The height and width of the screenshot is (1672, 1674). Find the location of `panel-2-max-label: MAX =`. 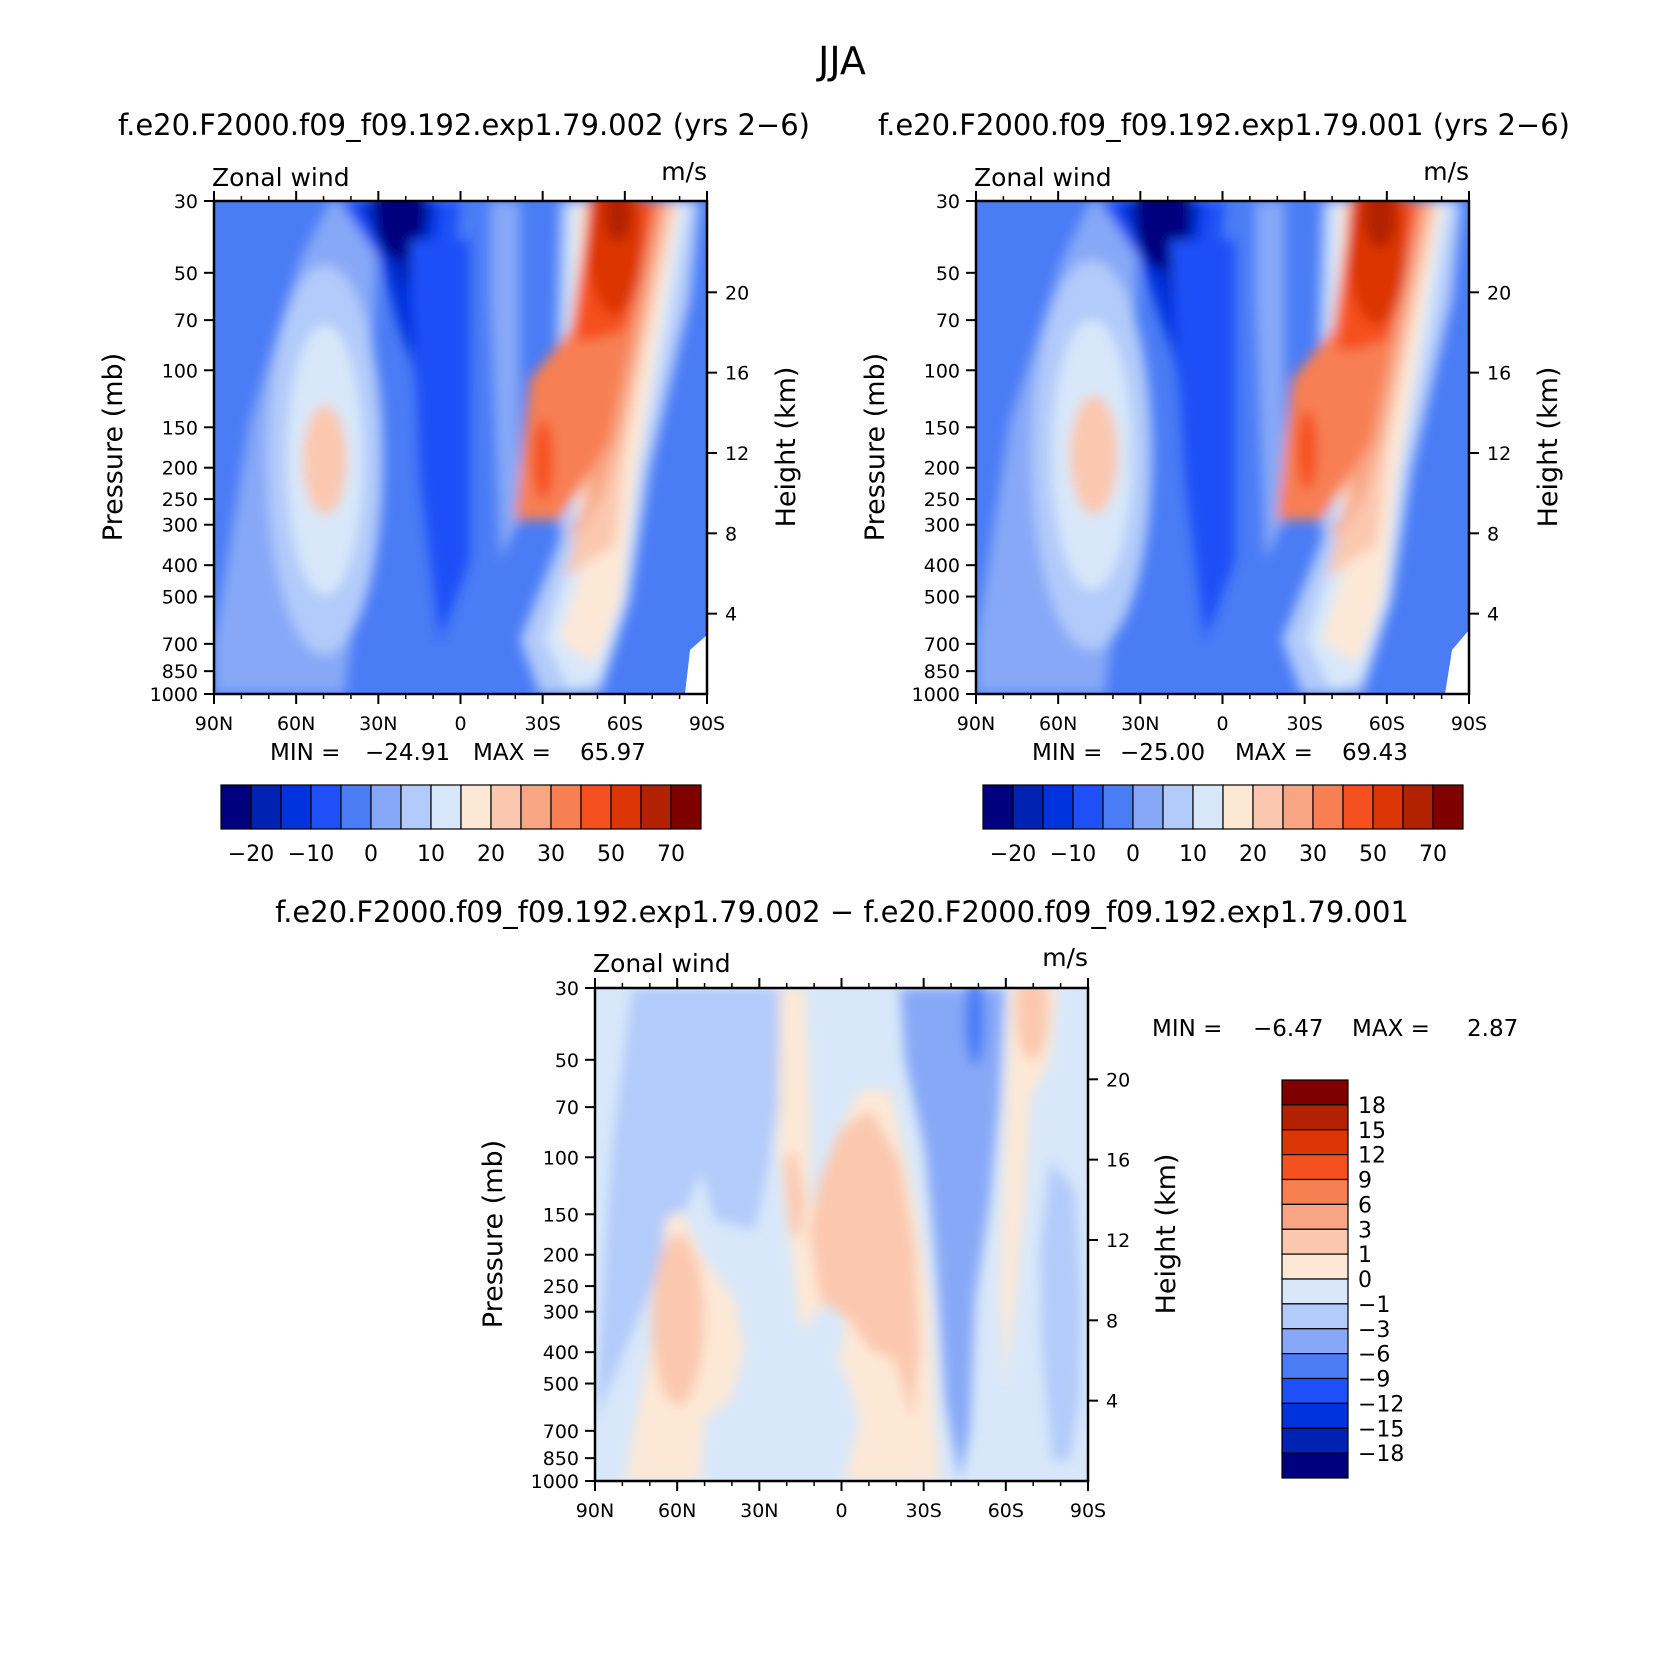

panel-2-max-label: MAX = is located at coordinates (1274, 753).